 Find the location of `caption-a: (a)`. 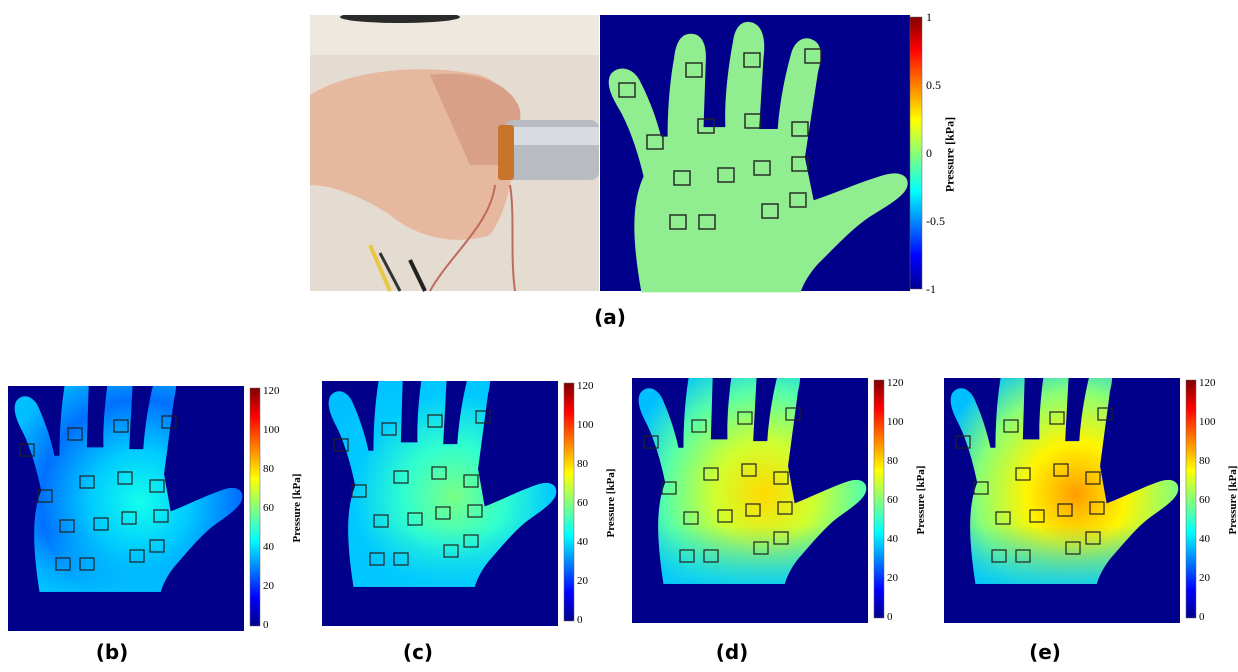

caption-a: (a) is located at coordinates (610, 317).